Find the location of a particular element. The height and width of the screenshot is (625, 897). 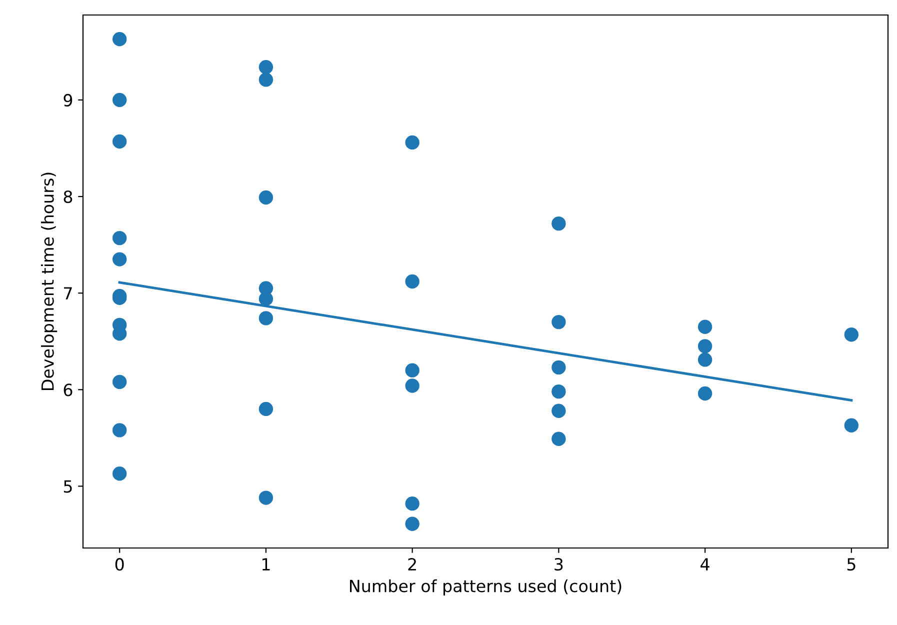

y-tick-label: 7 is located at coordinates (68, 293).